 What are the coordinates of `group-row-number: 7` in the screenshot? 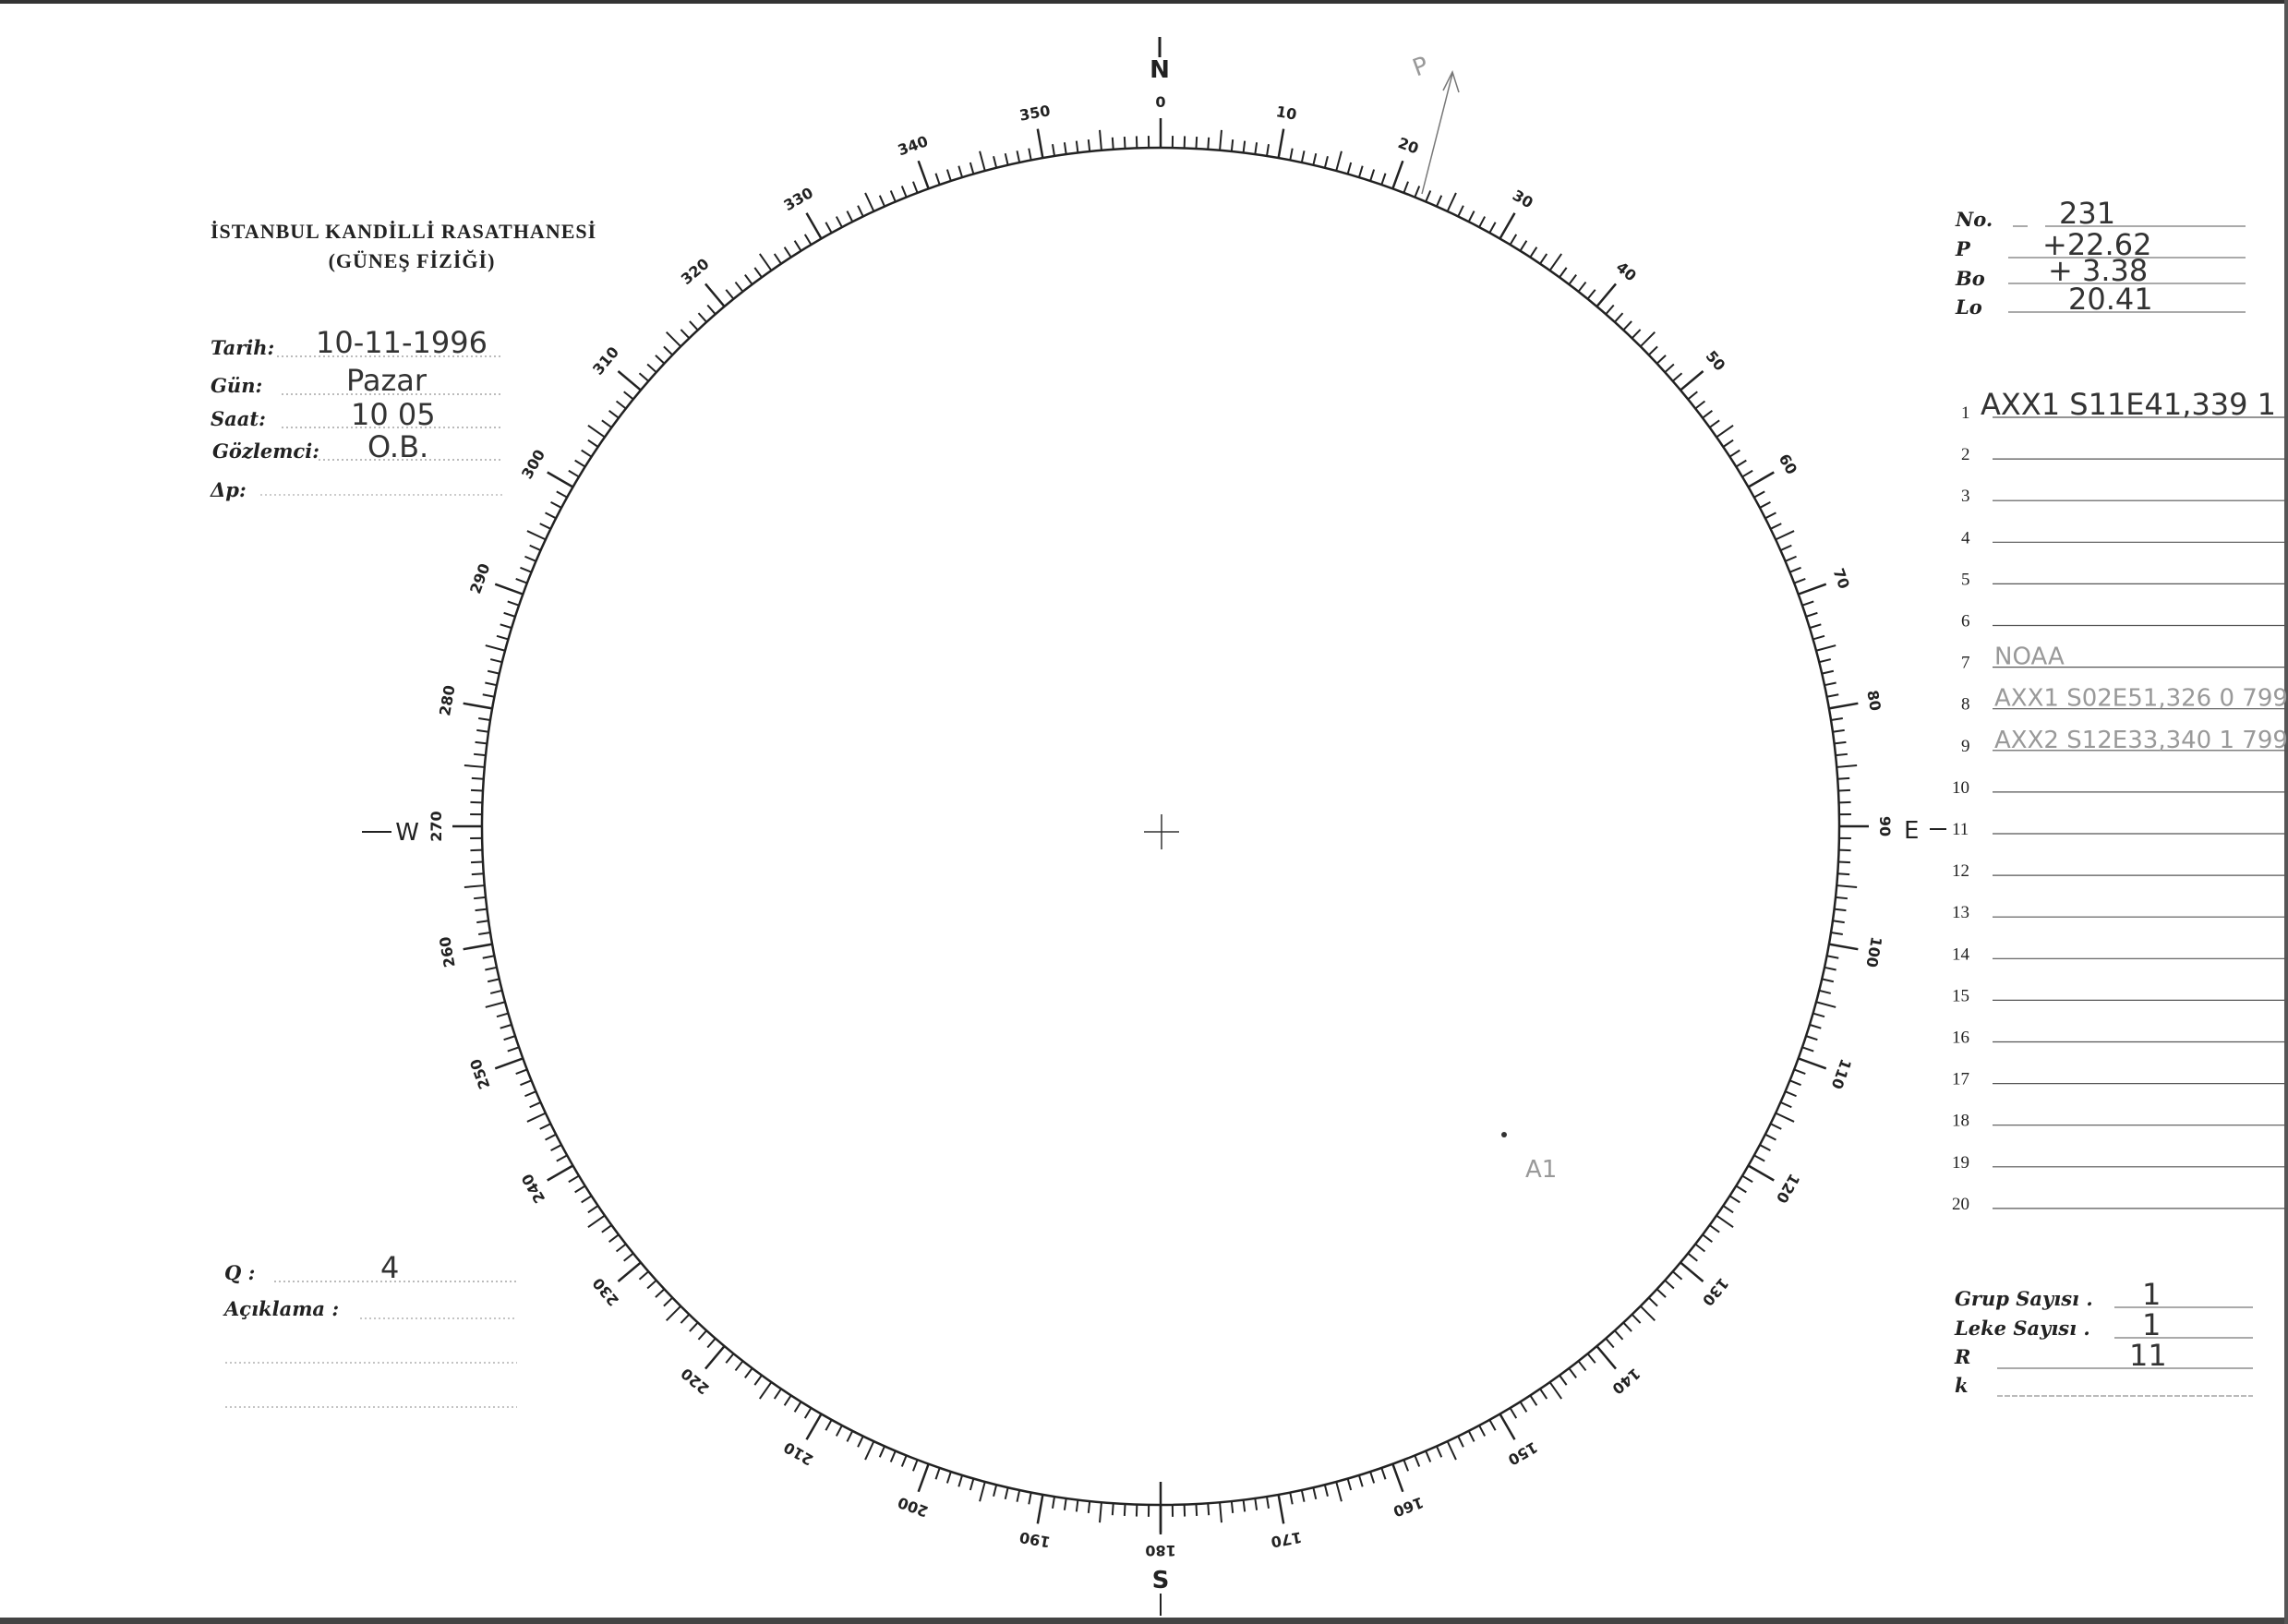 It's located at (1966, 663).